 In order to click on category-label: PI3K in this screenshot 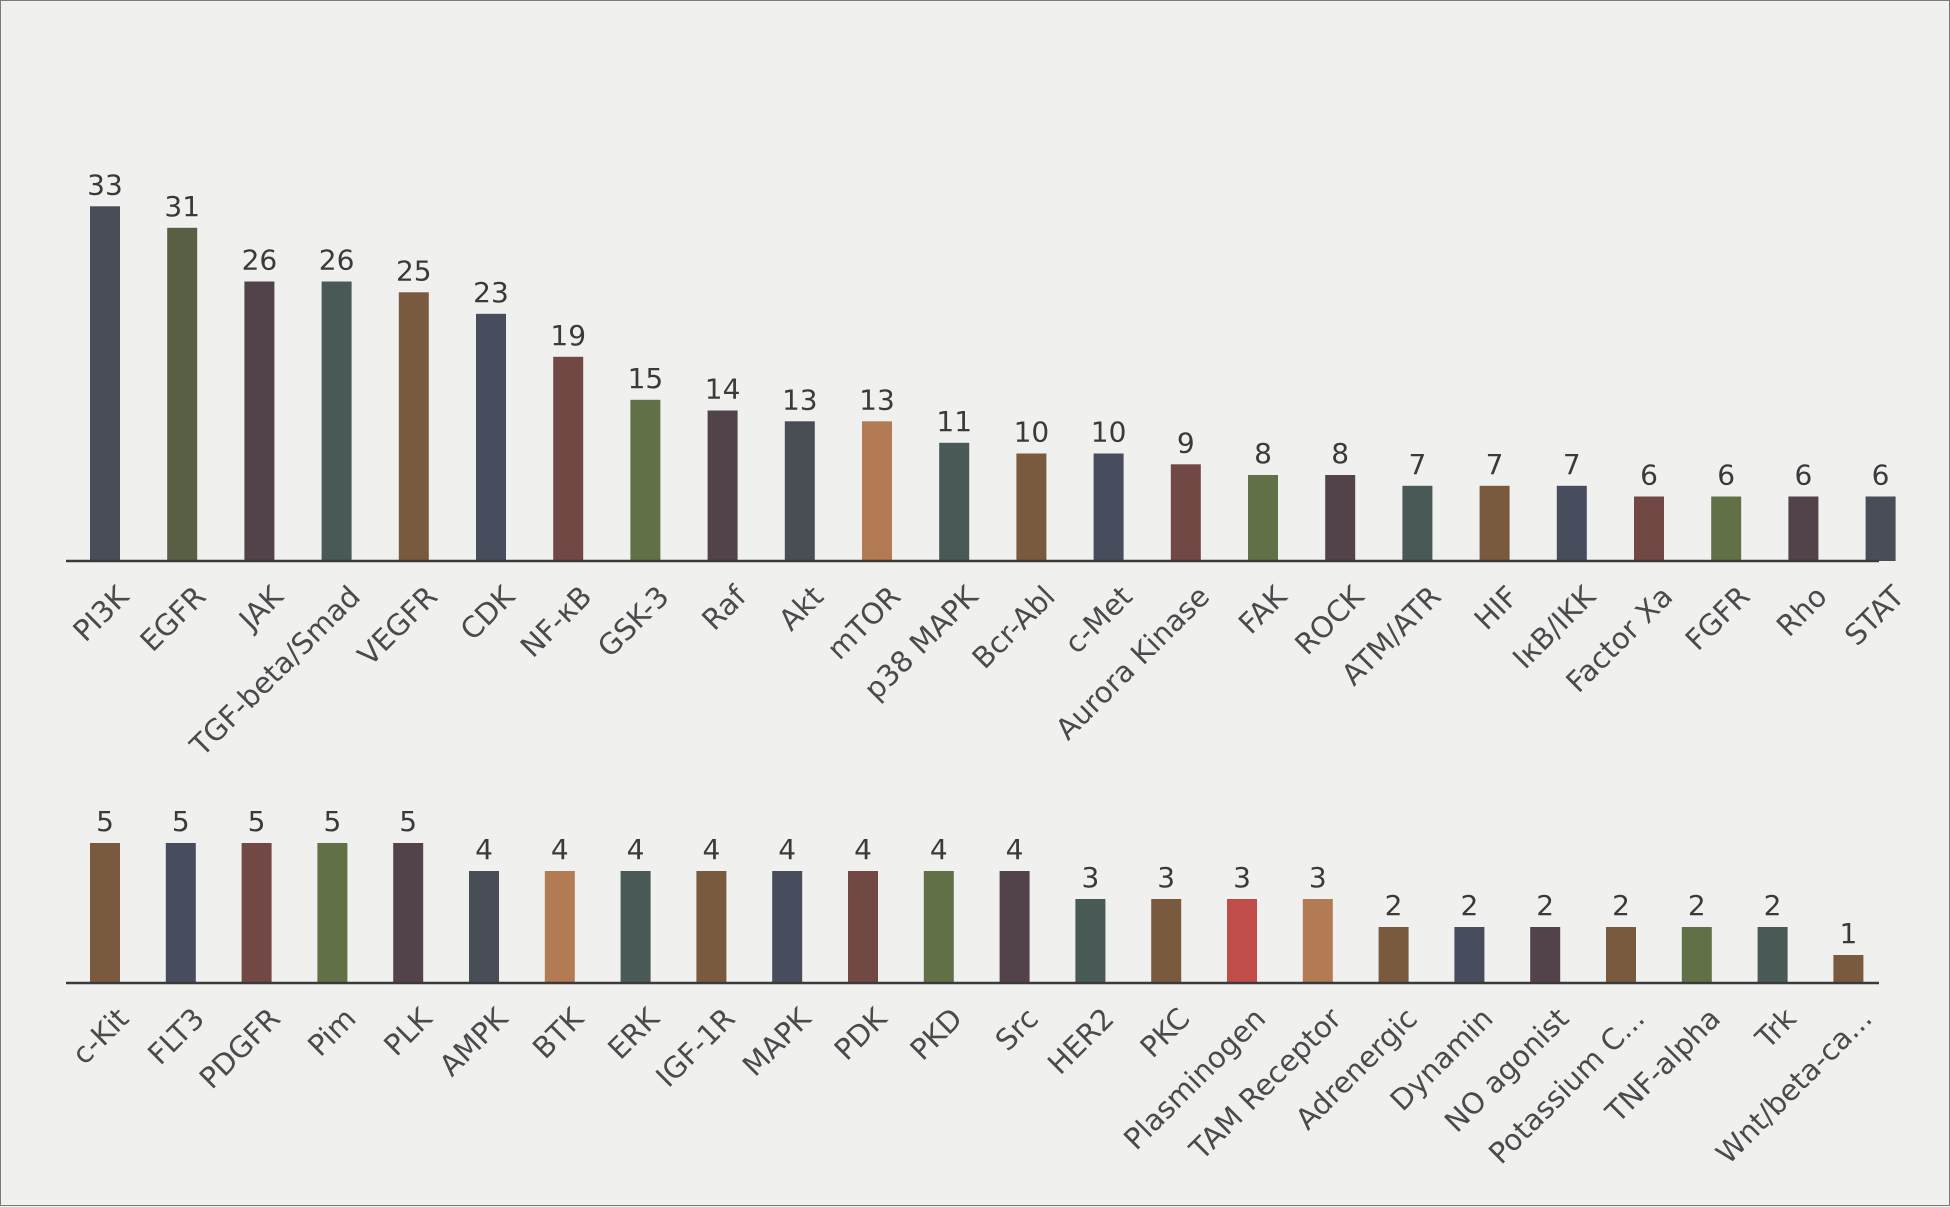, I will do `click(101, 613)`.